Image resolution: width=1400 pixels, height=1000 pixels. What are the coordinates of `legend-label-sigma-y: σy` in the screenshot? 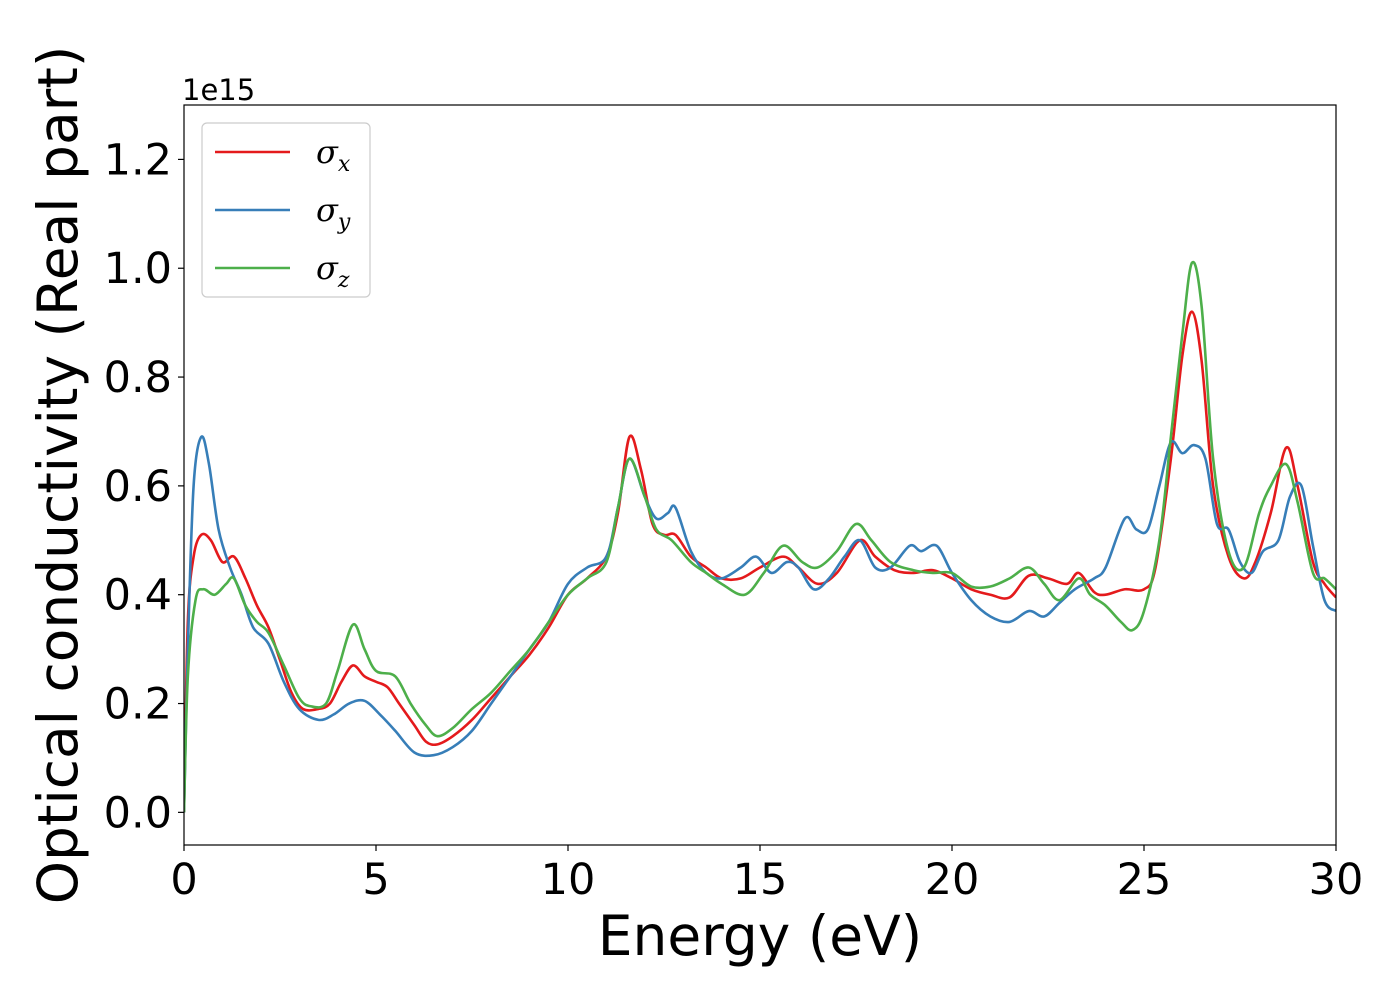 It's located at (333, 213).